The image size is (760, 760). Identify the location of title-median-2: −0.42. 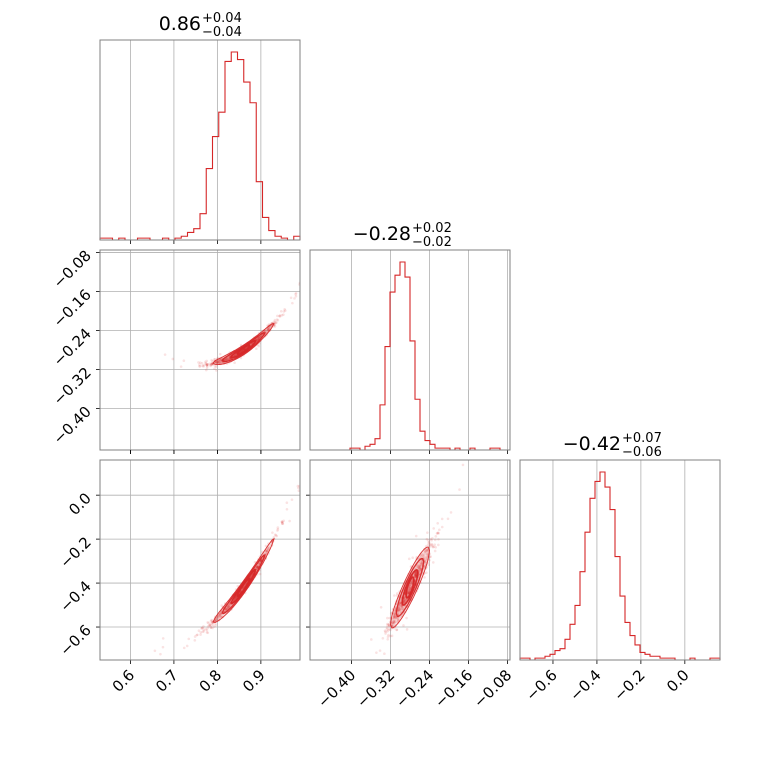
(592, 444).